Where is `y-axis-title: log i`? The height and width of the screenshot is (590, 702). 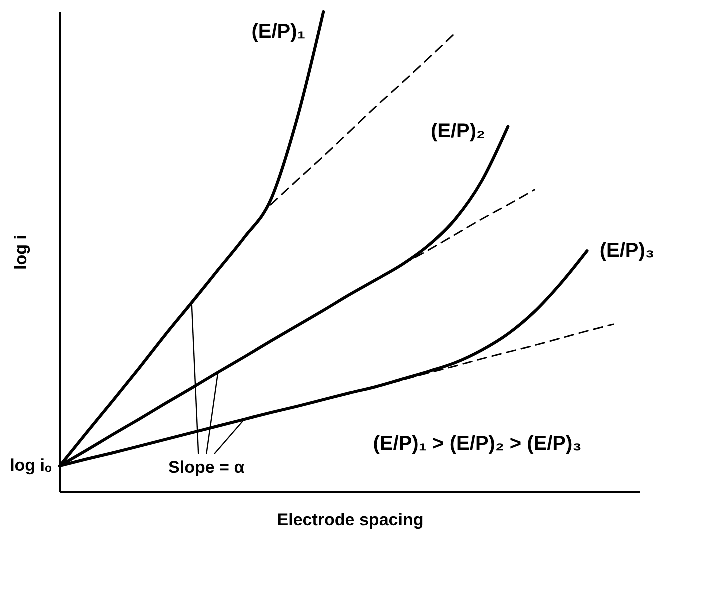
y-axis-title: log i is located at coordinates (21, 252).